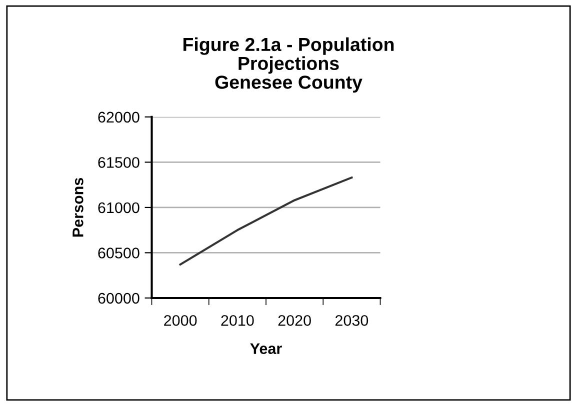 The width and height of the screenshot is (577, 406). What do you see at coordinates (237, 320) in the screenshot?
I see `x-tick-label: 2010` at bounding box center [237, 320].